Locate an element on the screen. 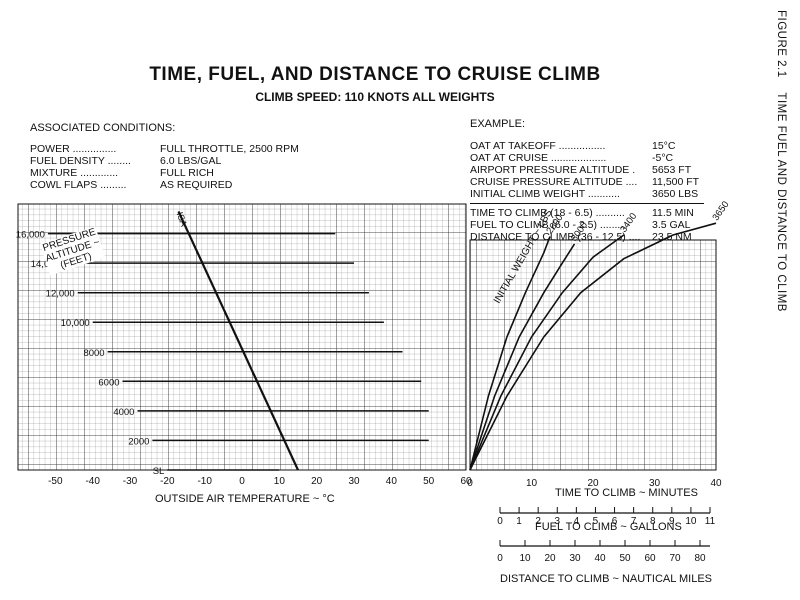  oat-tick-labels: -50 -40 -30 -20 -10 0 10 20 30 40 50 60 is located at coordinates (260, 481).